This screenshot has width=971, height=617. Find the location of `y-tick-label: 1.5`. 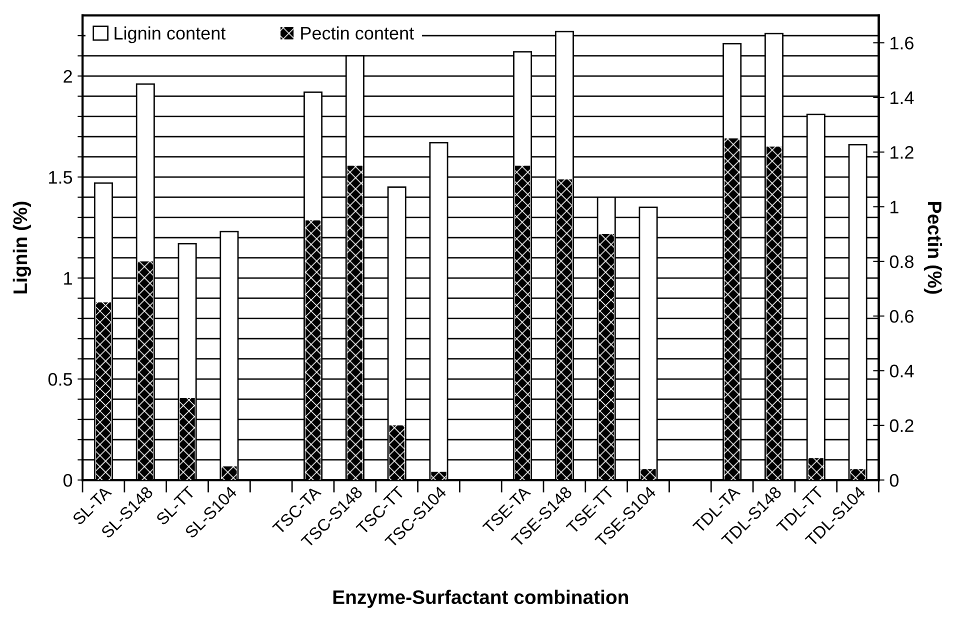

y-tick-label: 1.5 is located at coordinates (60, 177).